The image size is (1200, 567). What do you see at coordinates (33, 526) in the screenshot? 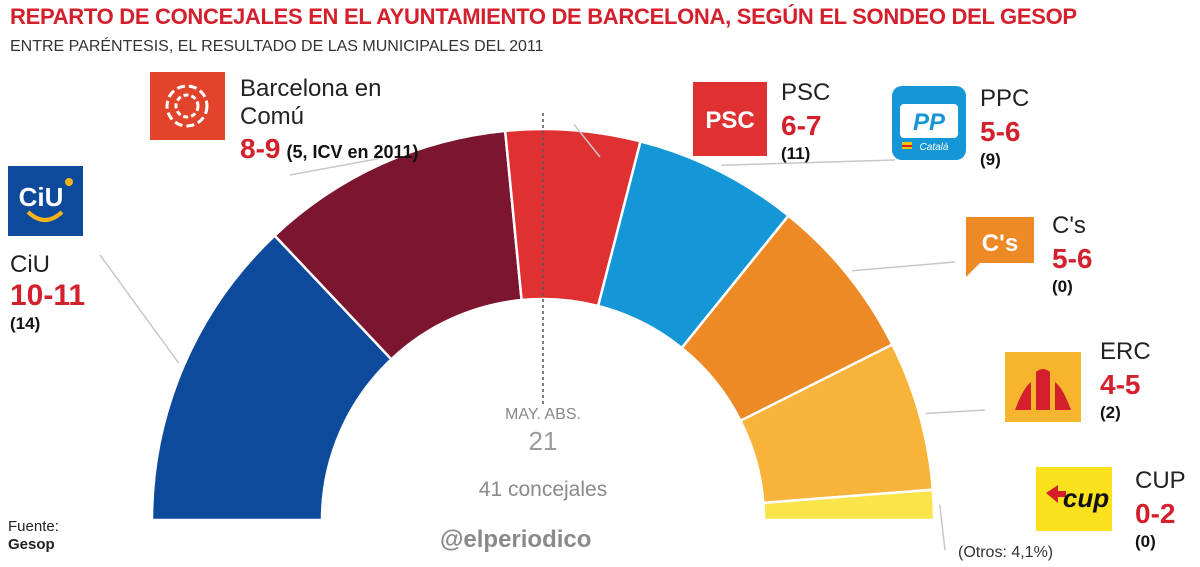
I see `source-label: Fuente:` at bounding box center [33, 526].